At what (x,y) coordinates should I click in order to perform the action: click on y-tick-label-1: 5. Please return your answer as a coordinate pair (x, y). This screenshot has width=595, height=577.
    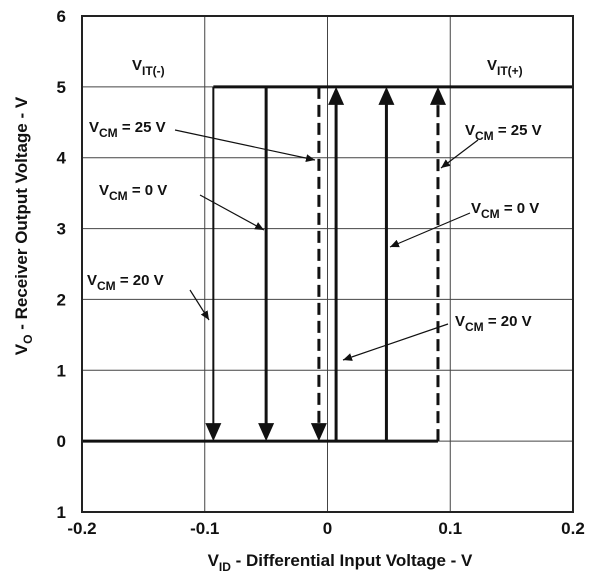
    Looking at the image, I should click on (61, 87).